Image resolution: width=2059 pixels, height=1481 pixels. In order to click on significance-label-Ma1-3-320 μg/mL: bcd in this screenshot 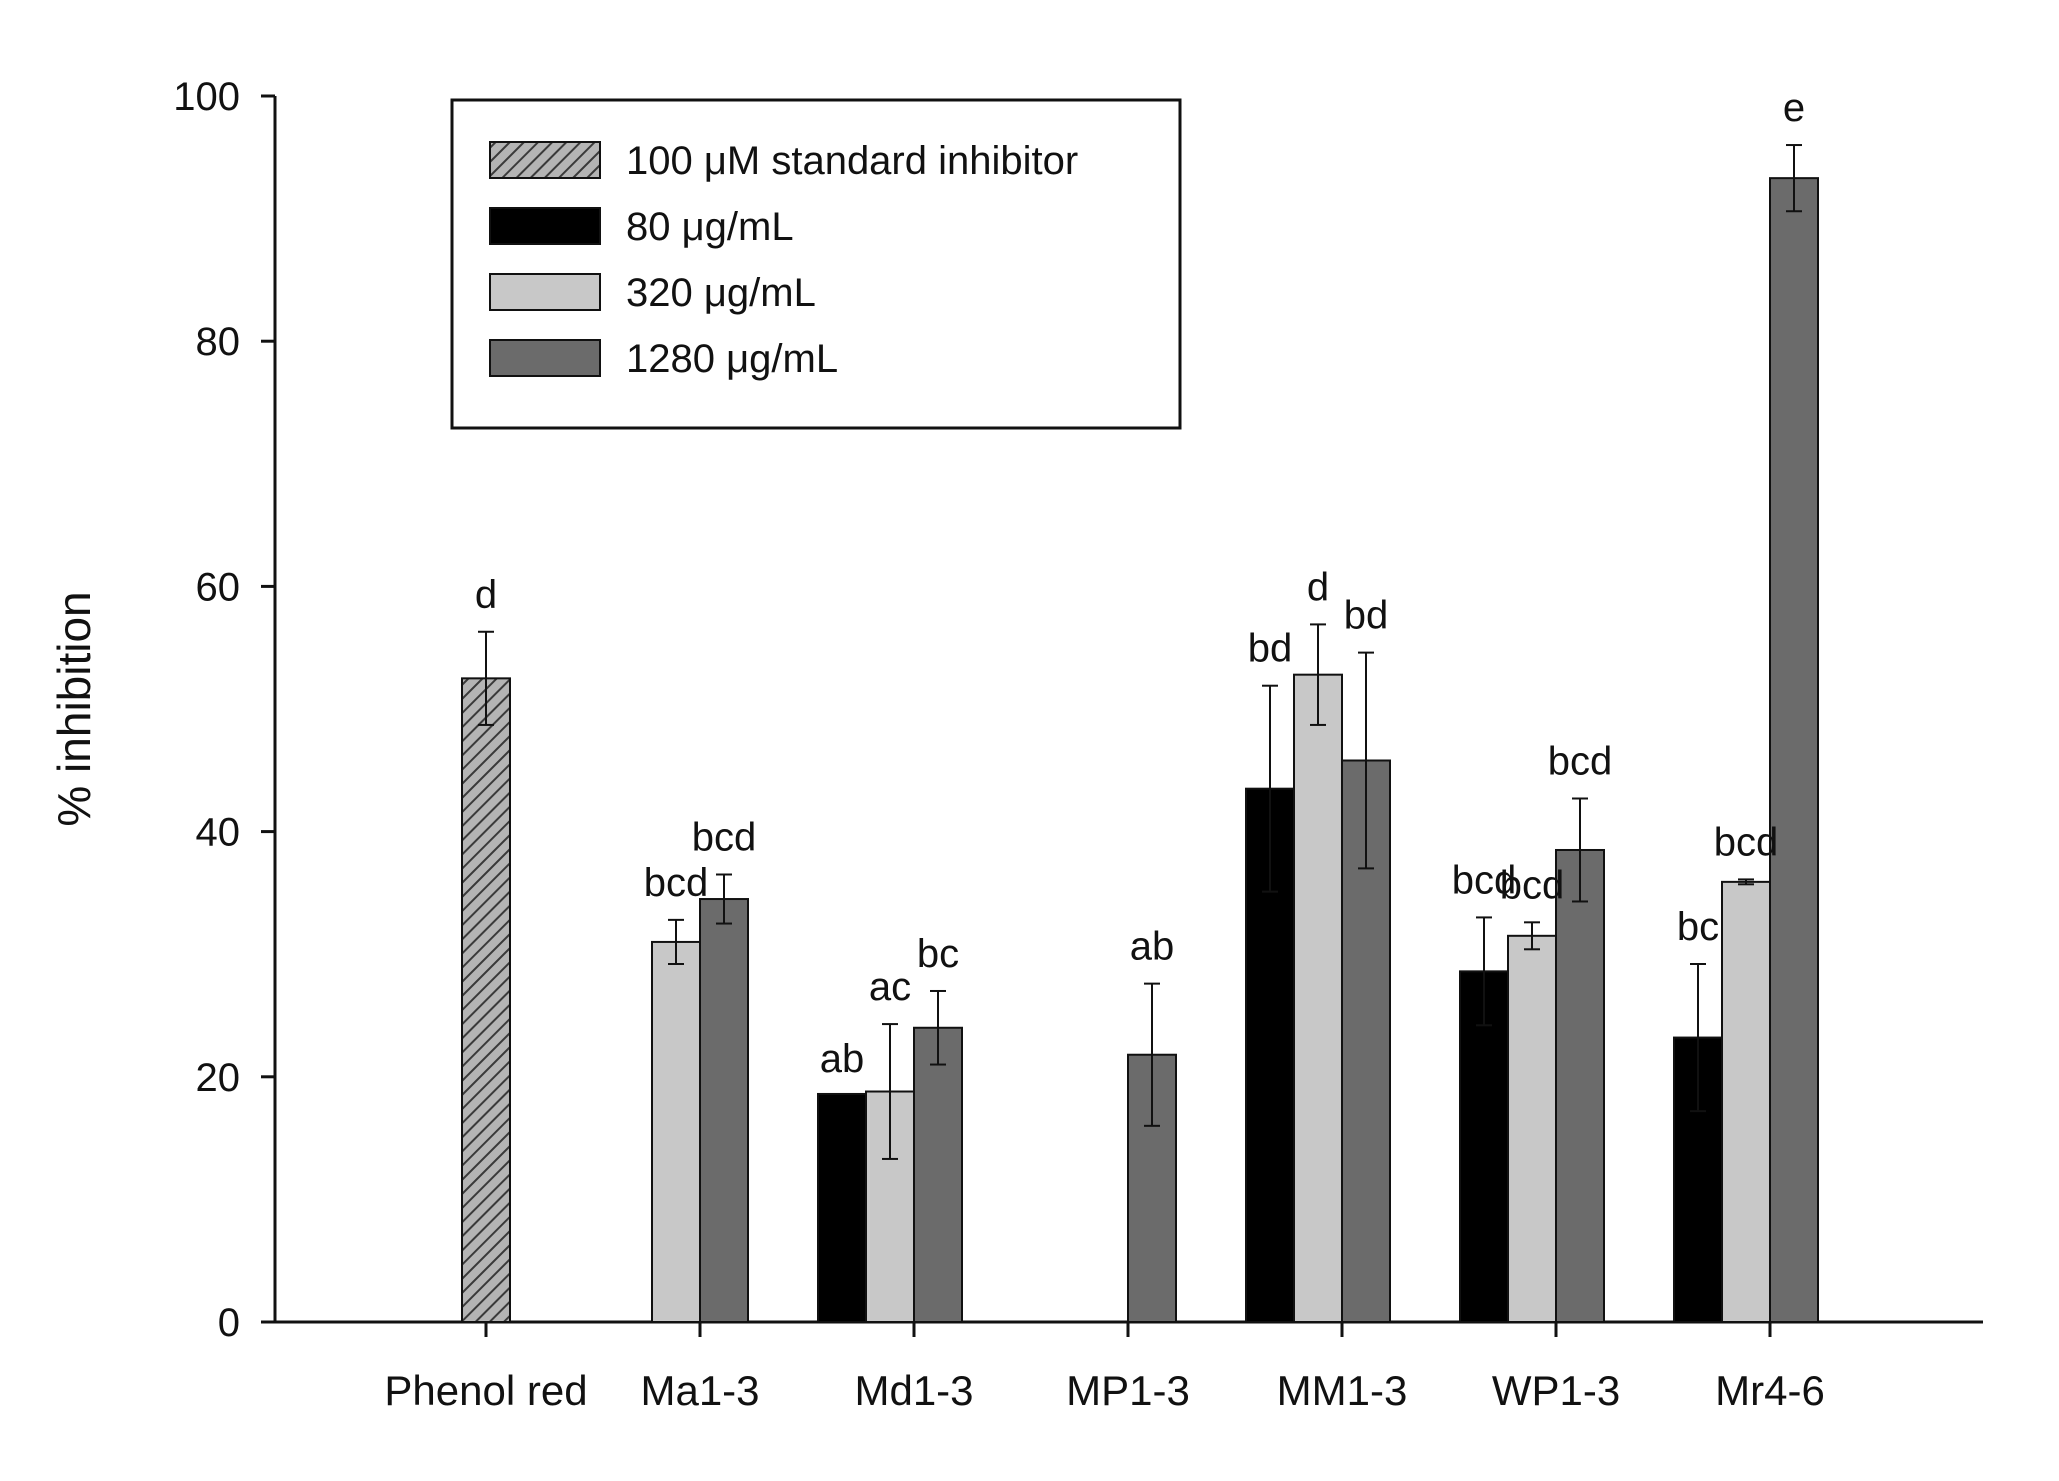, I will do `click(676, 883)`.